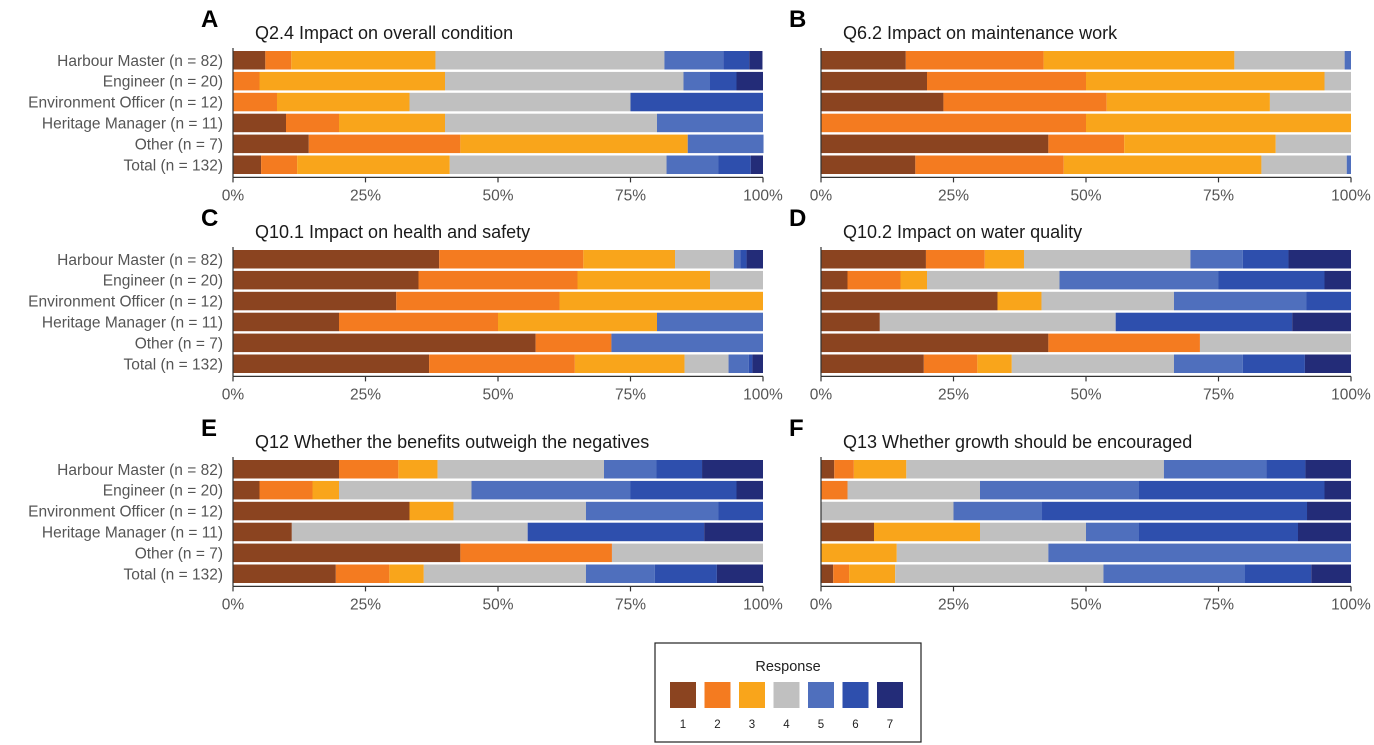  Describe the element at coordinates (1218, 195) in the screenshot. I see `x-tick-label: 75%` at that location.